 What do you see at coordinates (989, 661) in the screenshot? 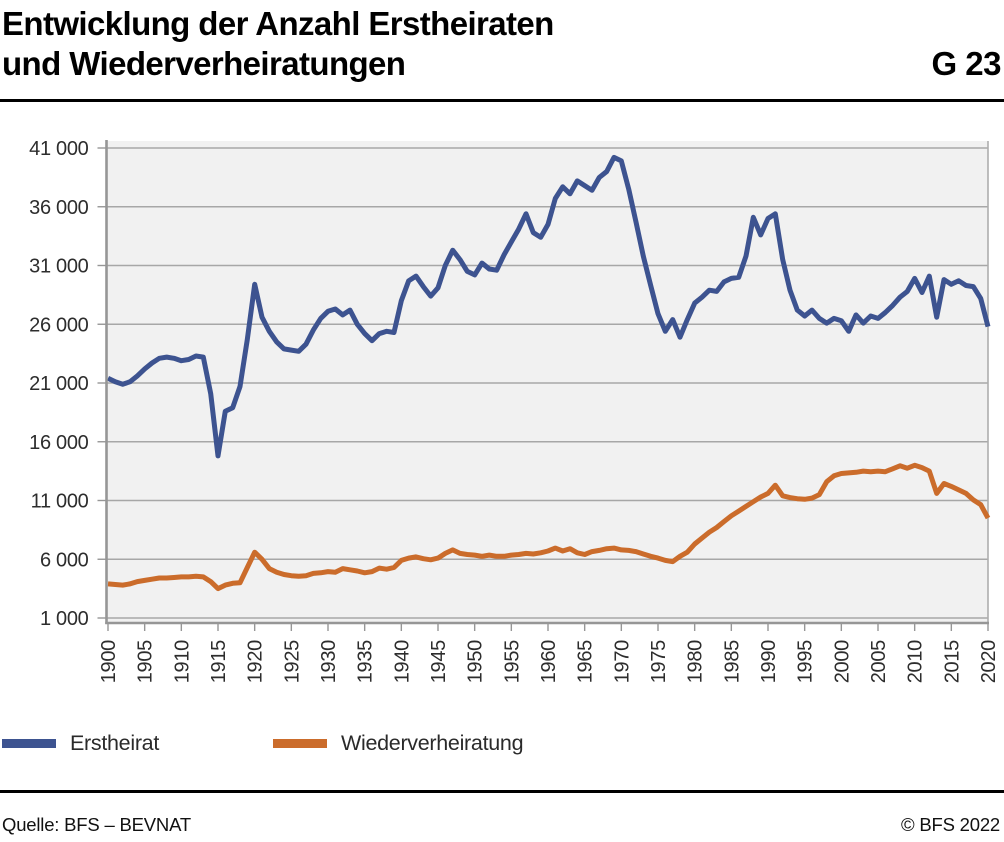
I see `x-tick-label: 2020` at bounding box center [989, 661].